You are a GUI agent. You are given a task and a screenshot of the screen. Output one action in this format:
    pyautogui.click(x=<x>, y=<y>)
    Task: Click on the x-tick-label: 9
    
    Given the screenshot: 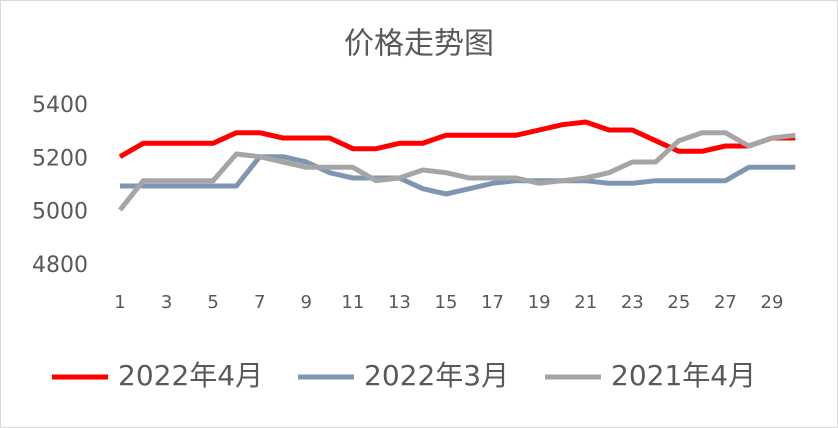 What is the action you would take?
    pyautogui.click(x=306, y=302)
    